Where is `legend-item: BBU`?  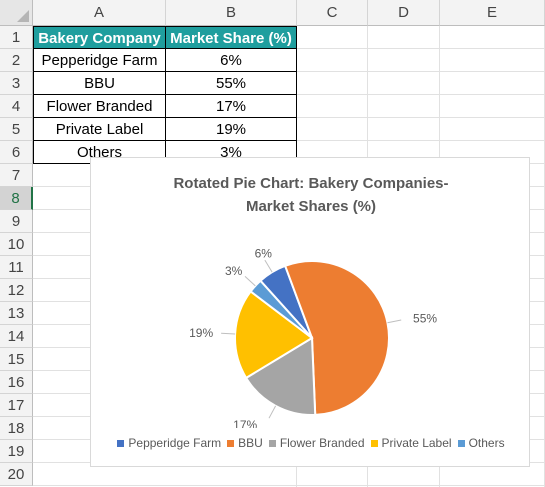
legend-item: BBU is located at coordinates (245, 443).